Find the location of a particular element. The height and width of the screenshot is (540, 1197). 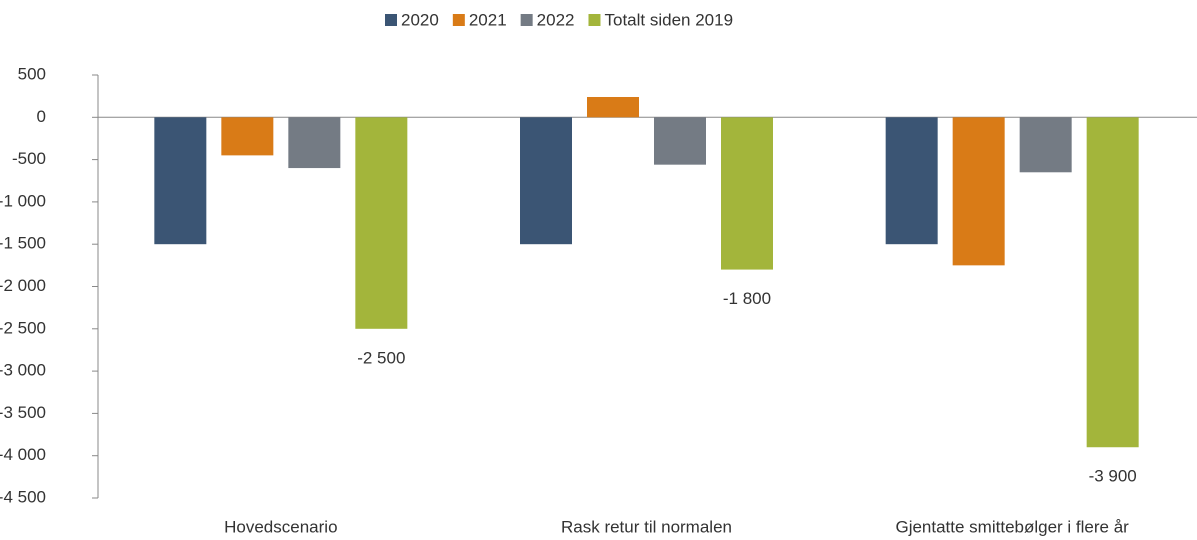

y-tick-label: -1 500 is located at coordinates (23, 243).